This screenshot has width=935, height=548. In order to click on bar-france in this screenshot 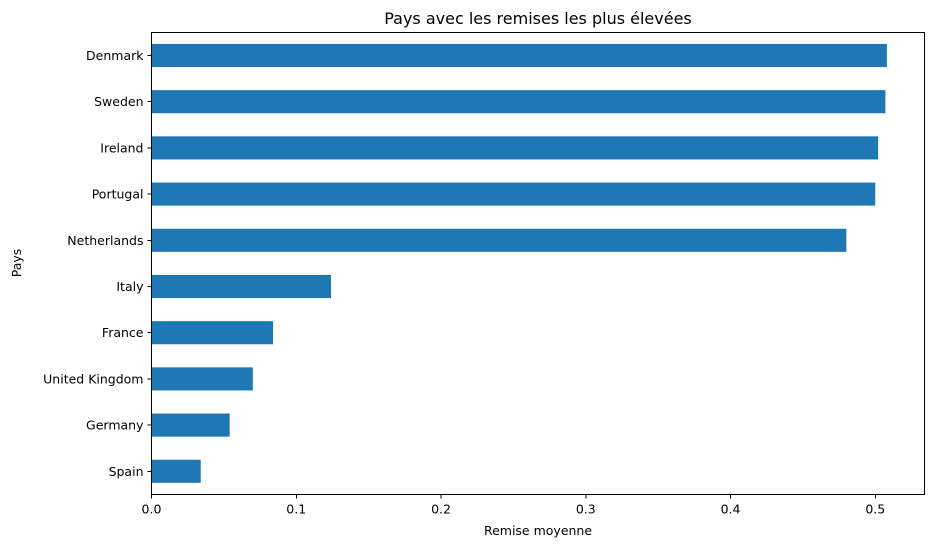, I will do `click(212, 333)`.